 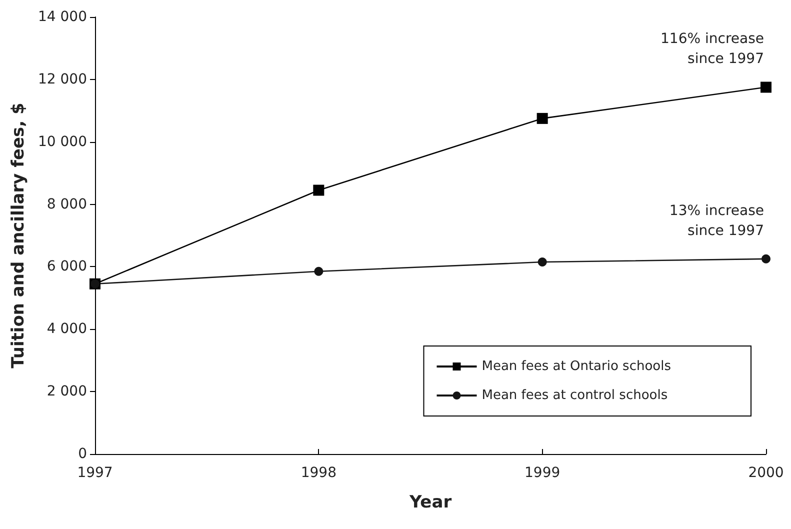 What do you see at coordinates (577, 366) in the screenshot?
I see `legend-label: Mean fees at Ontario schools` at bounding box center [577, 366].